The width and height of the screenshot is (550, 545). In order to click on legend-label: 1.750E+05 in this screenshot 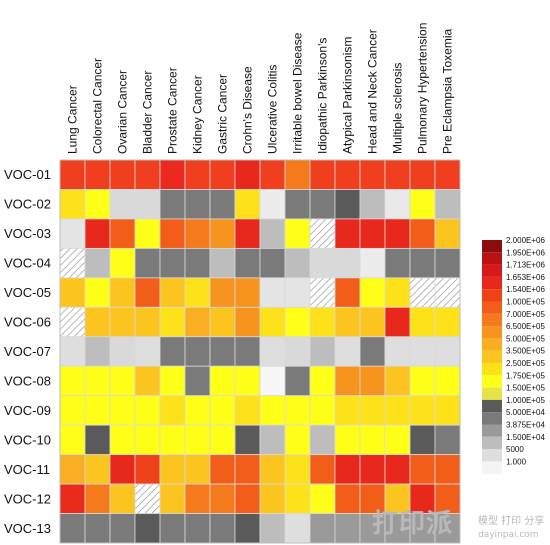, I will do `click(525, 375)`.